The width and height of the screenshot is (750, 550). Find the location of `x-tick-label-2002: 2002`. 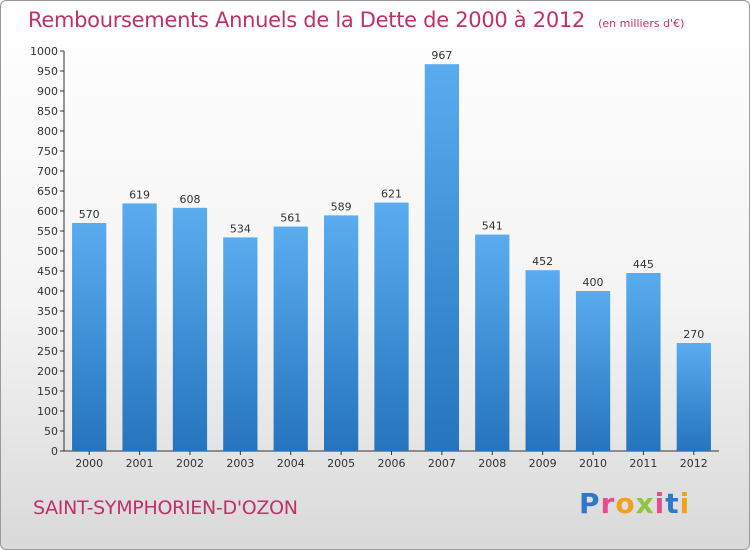

x-tick-label-2002: 2002 is located at coordinates (190, 463).